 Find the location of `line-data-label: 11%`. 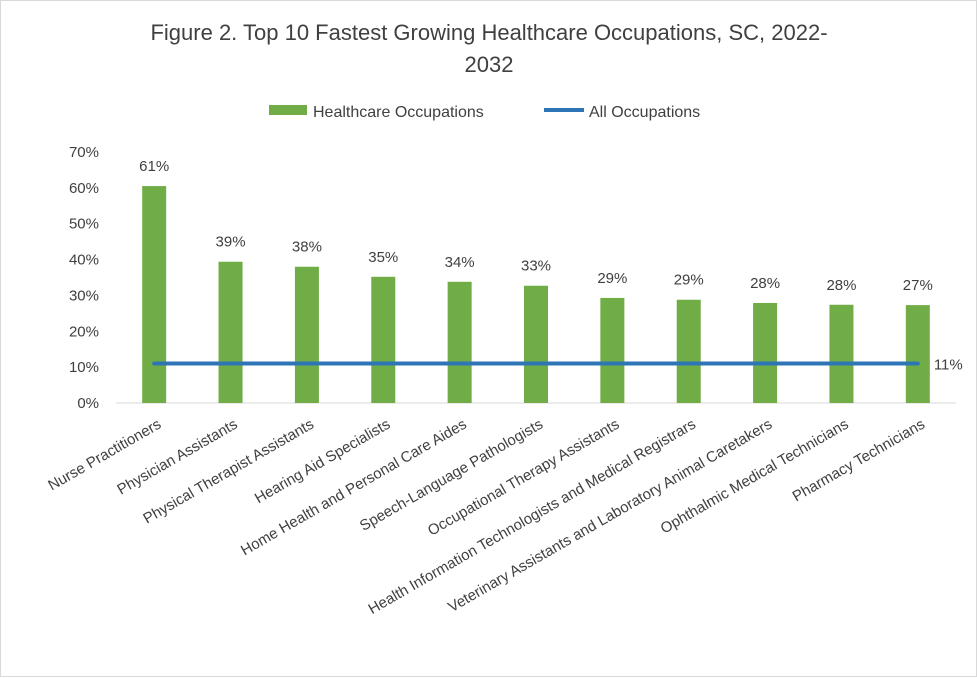

line-data-label: 11% is located at coordinates (948, 365).